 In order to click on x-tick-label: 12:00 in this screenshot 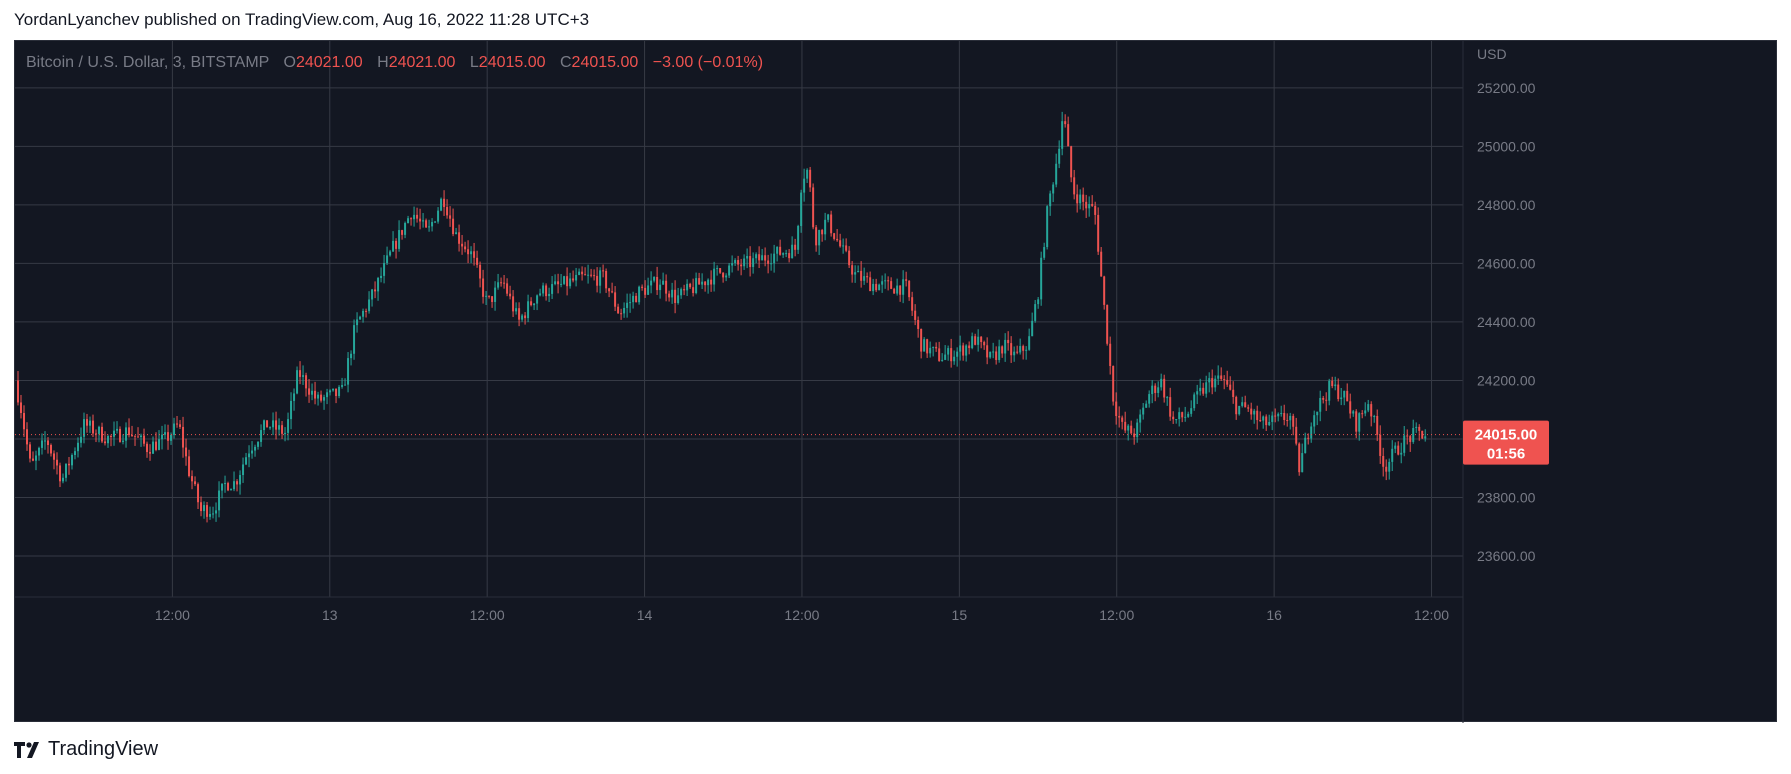, I will do `click(172, 615)`.